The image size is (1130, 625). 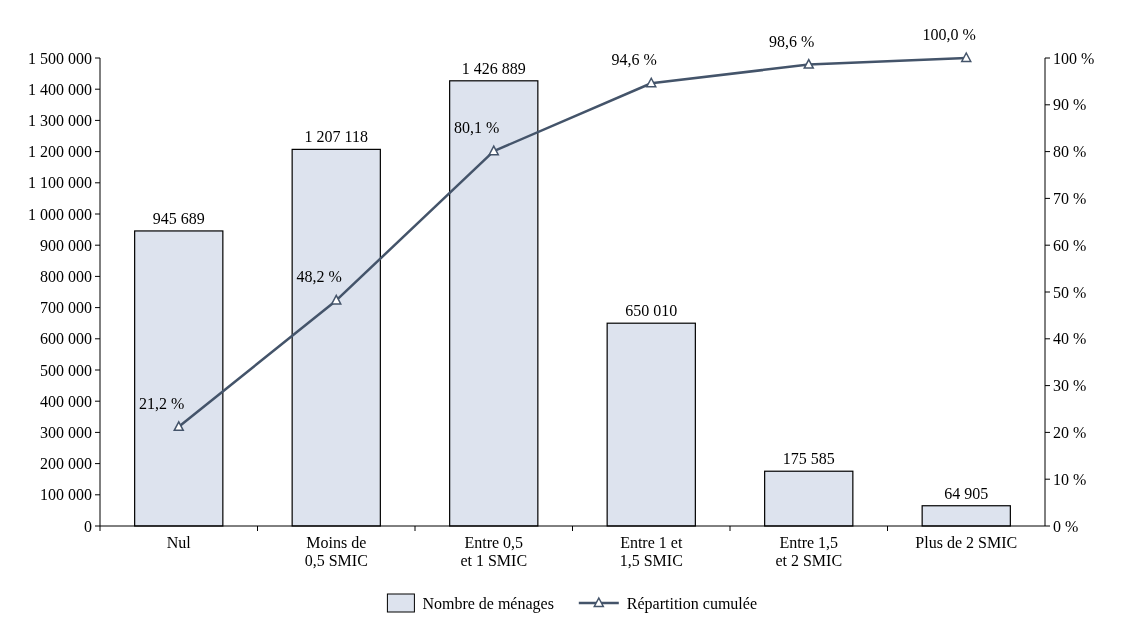 I want to click on y2-tick-label: 100 %, so click(x=1074, y=58).